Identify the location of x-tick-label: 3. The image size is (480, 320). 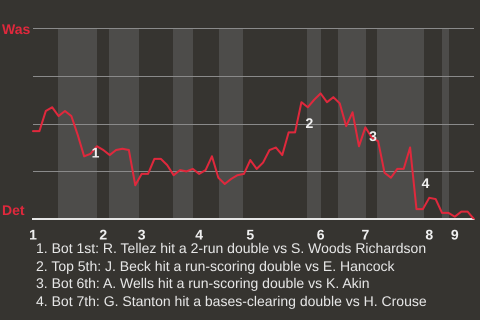
(142, 234).